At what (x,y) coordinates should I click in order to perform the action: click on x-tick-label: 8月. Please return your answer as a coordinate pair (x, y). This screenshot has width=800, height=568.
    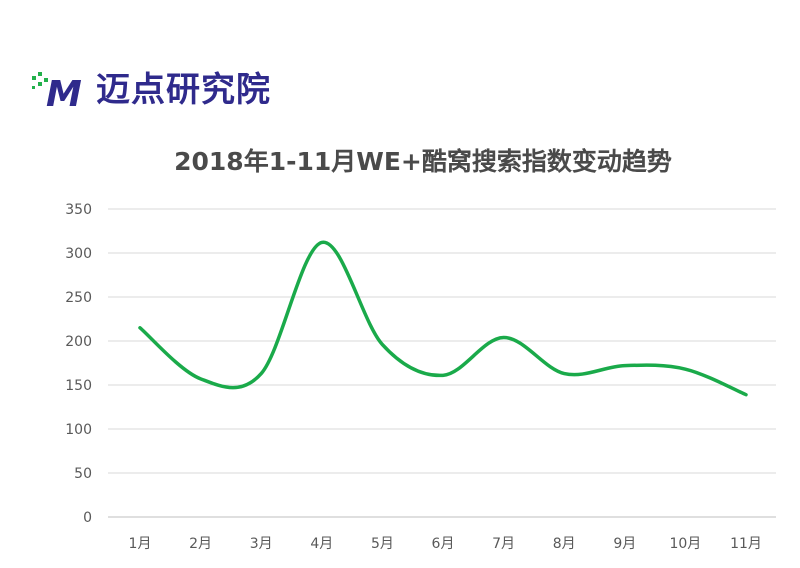
    Looking at the image, I should click on (564, 544).